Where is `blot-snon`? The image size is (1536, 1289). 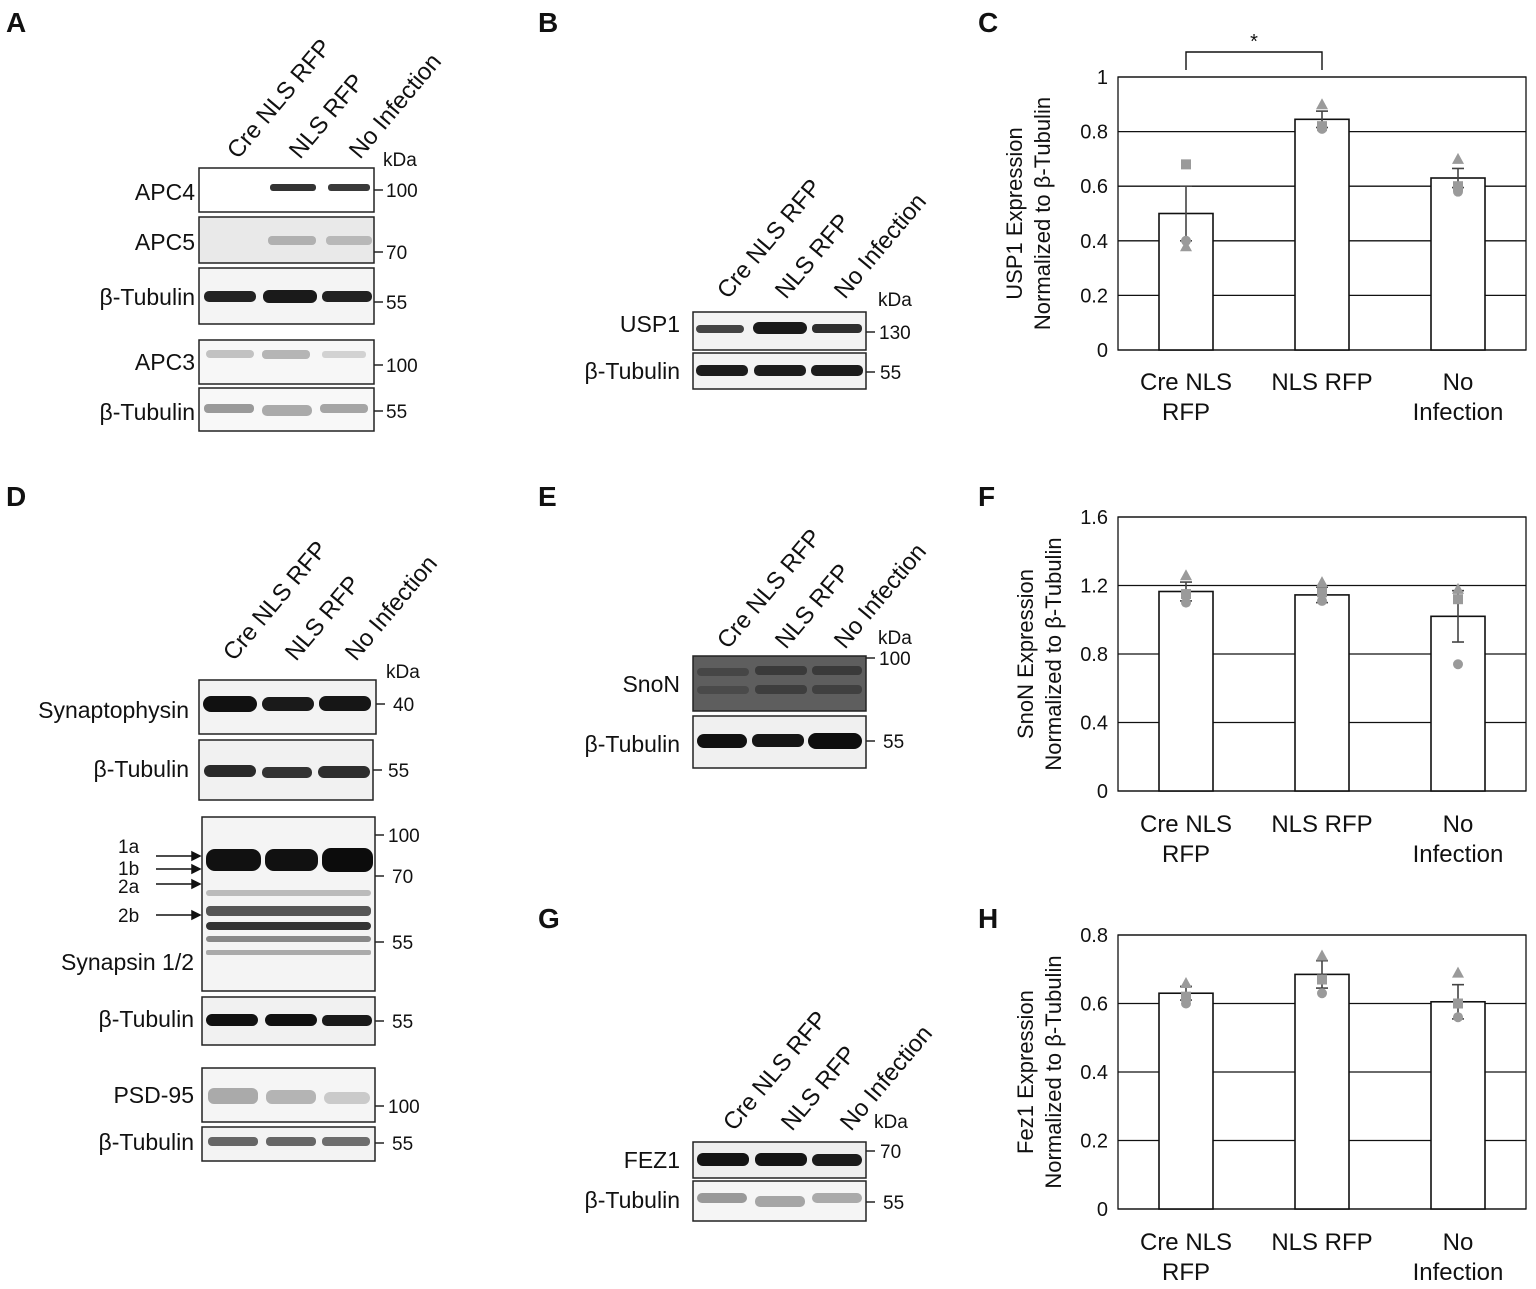 blot-snon is located at coordinates (779, 683).